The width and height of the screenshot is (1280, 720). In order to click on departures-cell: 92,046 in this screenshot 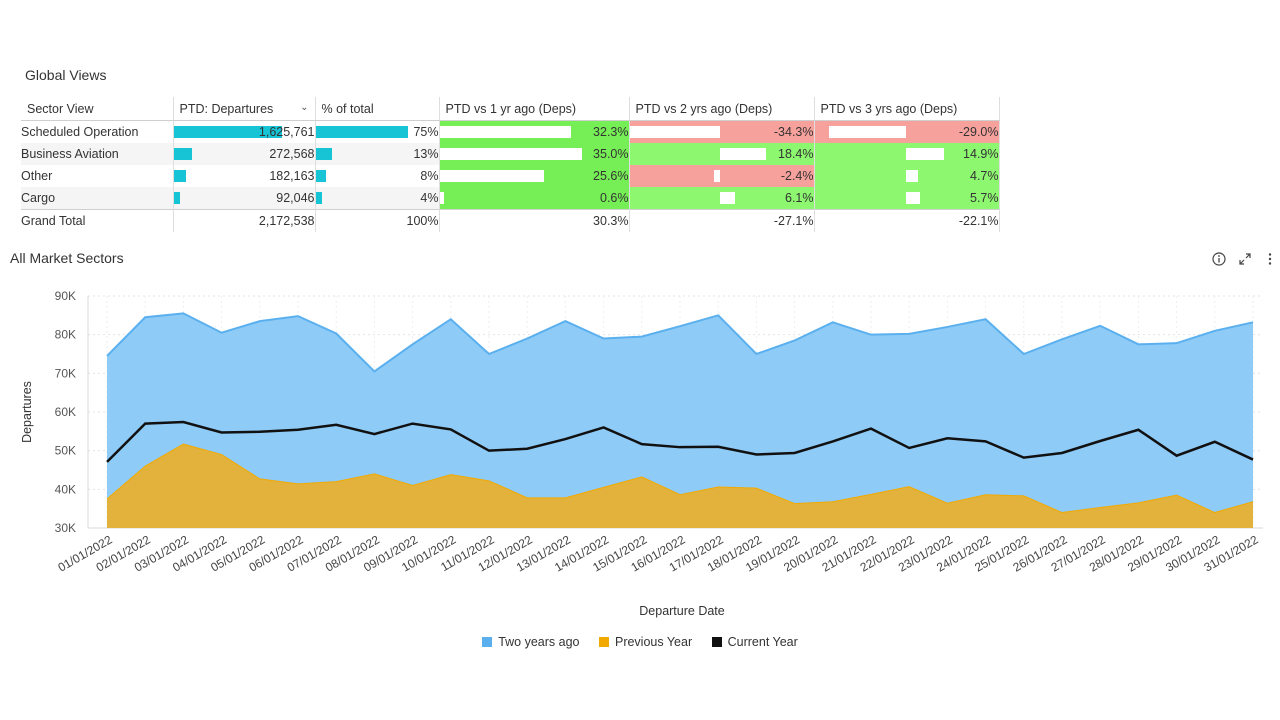, I will do `click(244, 198)`.